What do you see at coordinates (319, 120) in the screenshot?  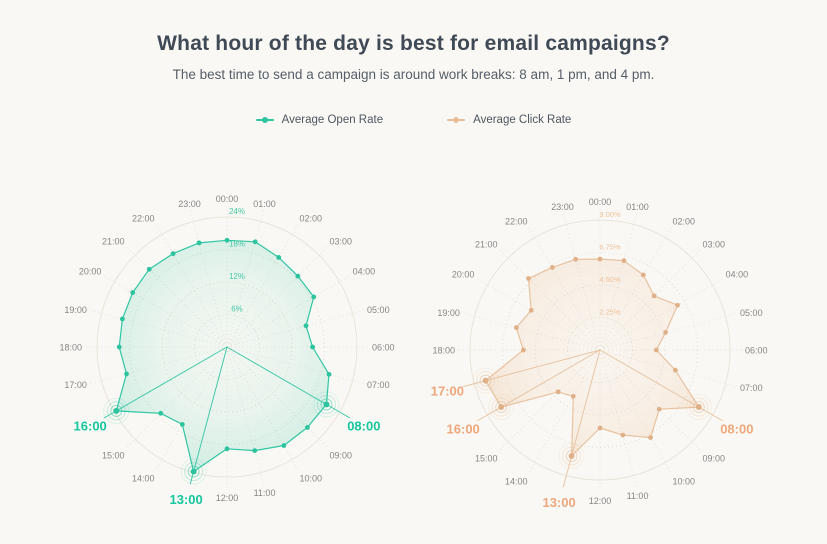 I see `legend-item-open-rate: Average Open Rate` at bounding box center [319, 120].